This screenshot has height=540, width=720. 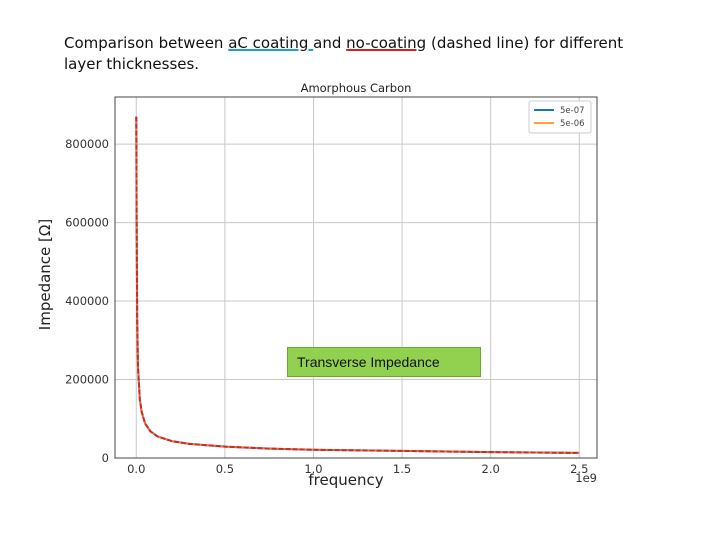 I want to click on y-axis-ticks: 0 200000 400000 600000 800000, so click(x=87, y=301).